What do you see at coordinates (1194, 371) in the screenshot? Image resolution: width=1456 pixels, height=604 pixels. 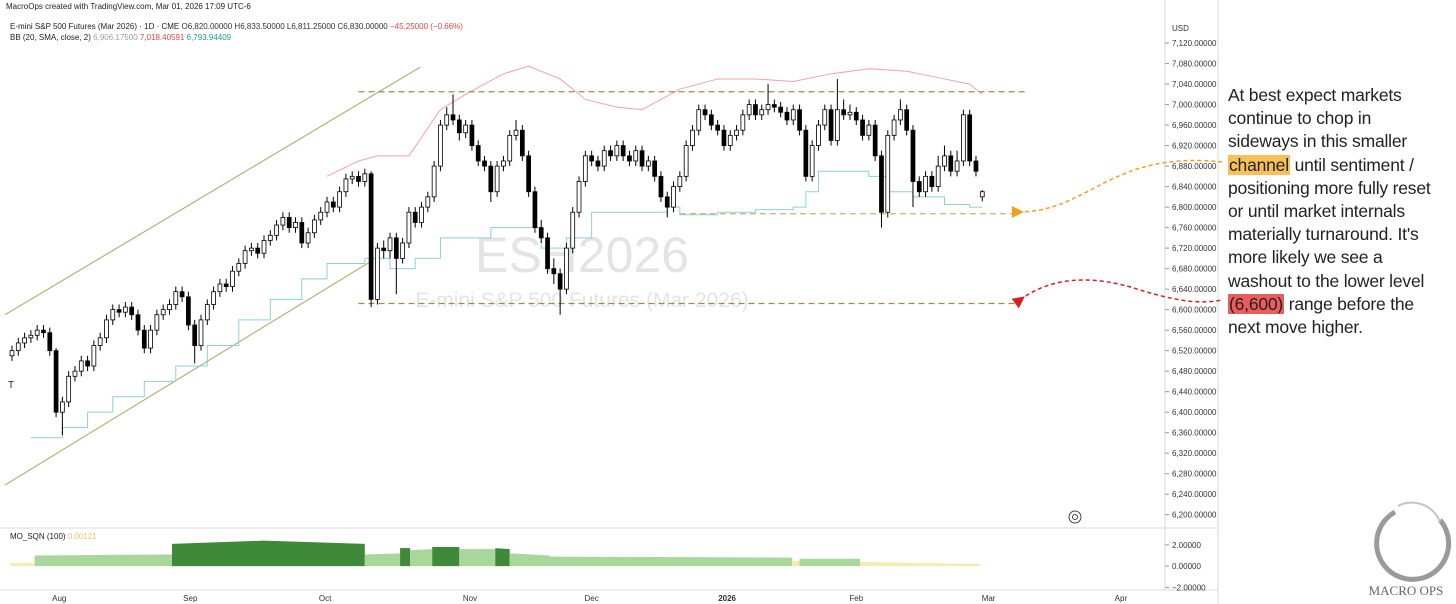 I see `y-tick-label: 6,480.00000` at bounding box center [1194, 371].